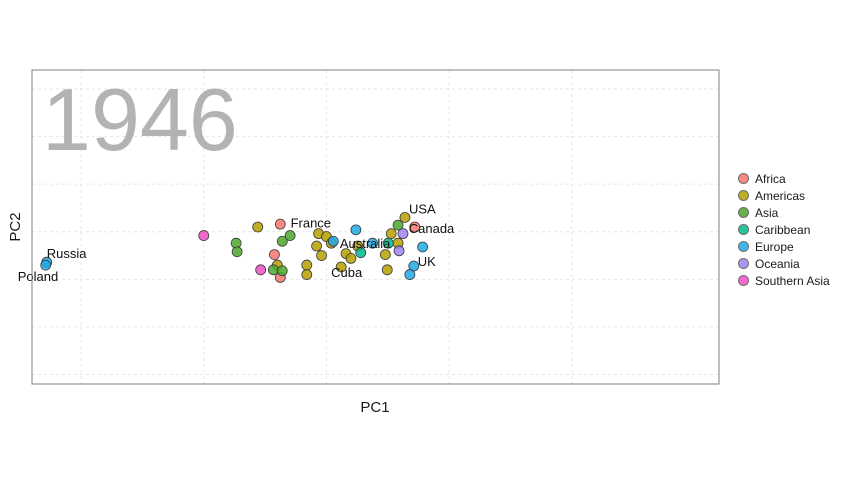 This screenshot has height=480, width=850. I want to click on legend-item: Caribbean, so click(784, 229).